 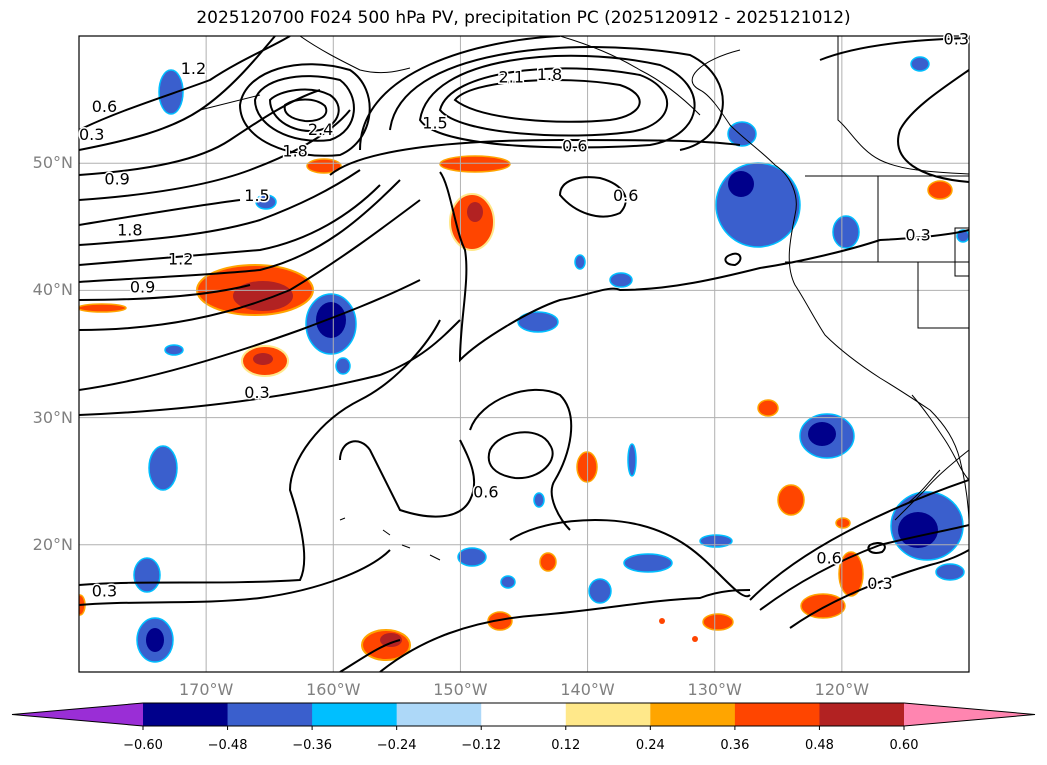 What do you see at coordinates (52, 290) in the screenshot?
I see `latitude-tick-label: 40°N` at bounding box center [52, 290].